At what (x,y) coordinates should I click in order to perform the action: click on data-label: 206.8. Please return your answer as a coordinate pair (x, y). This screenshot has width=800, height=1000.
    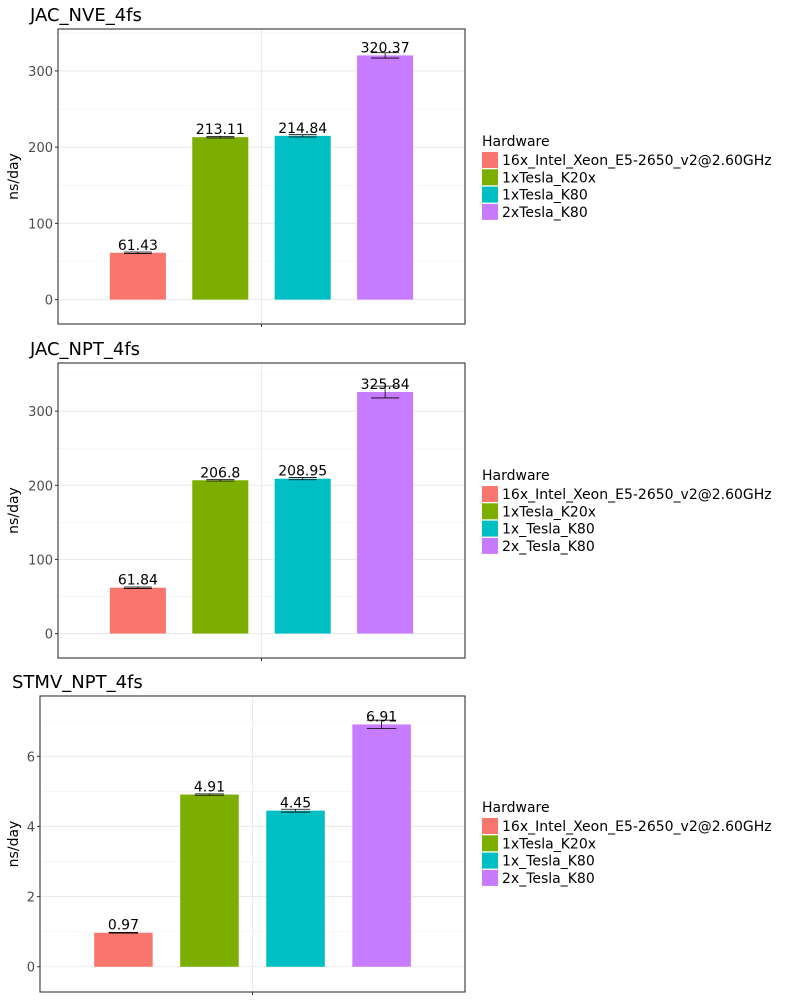
    Looking at the image, I should click on (220, 473).